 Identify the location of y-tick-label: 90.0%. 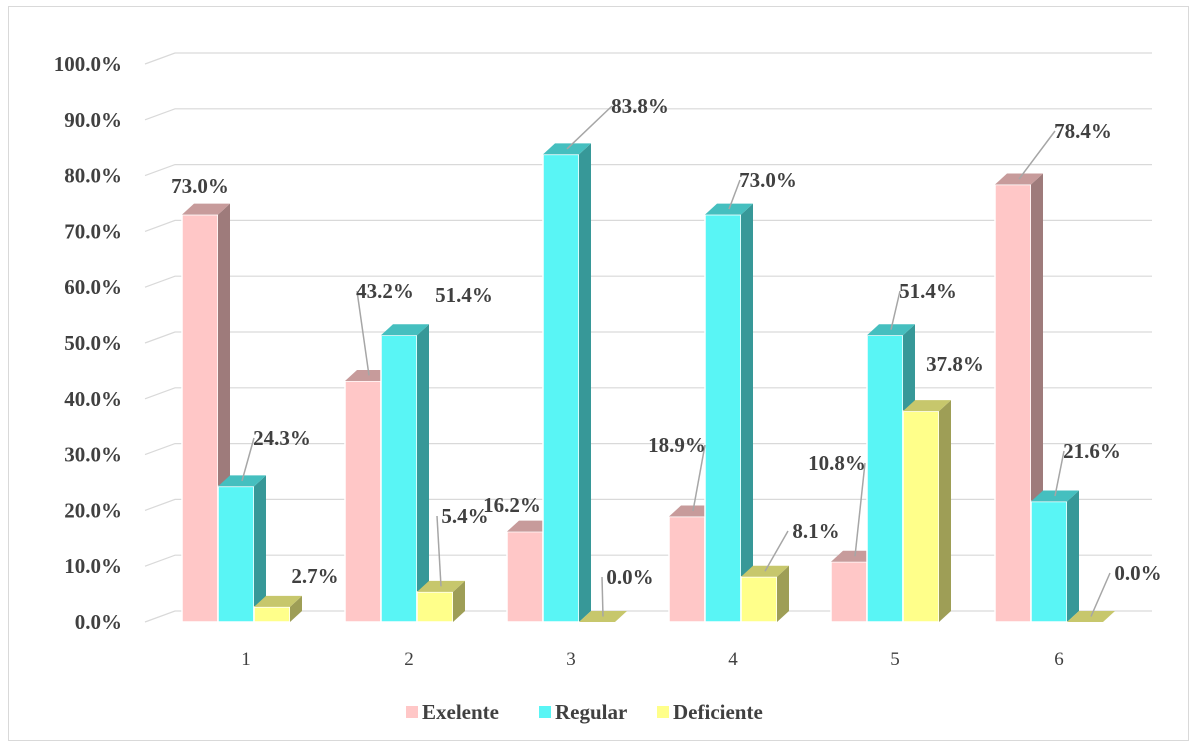
(93, 120).